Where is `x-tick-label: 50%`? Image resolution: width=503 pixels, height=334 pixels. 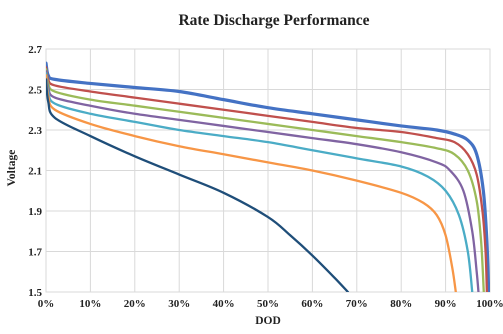
x-tick-label: 50% is located at coordinates (268, 304).